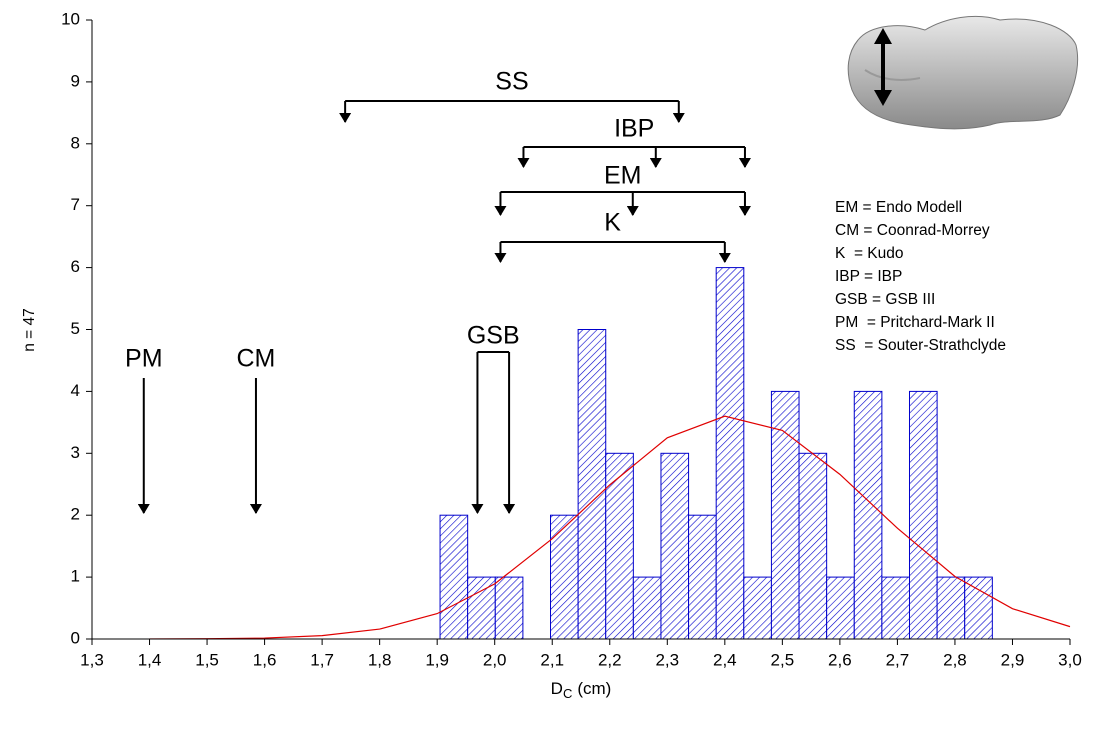  I want to click on y-tick-label: 3, so click(75, 452).